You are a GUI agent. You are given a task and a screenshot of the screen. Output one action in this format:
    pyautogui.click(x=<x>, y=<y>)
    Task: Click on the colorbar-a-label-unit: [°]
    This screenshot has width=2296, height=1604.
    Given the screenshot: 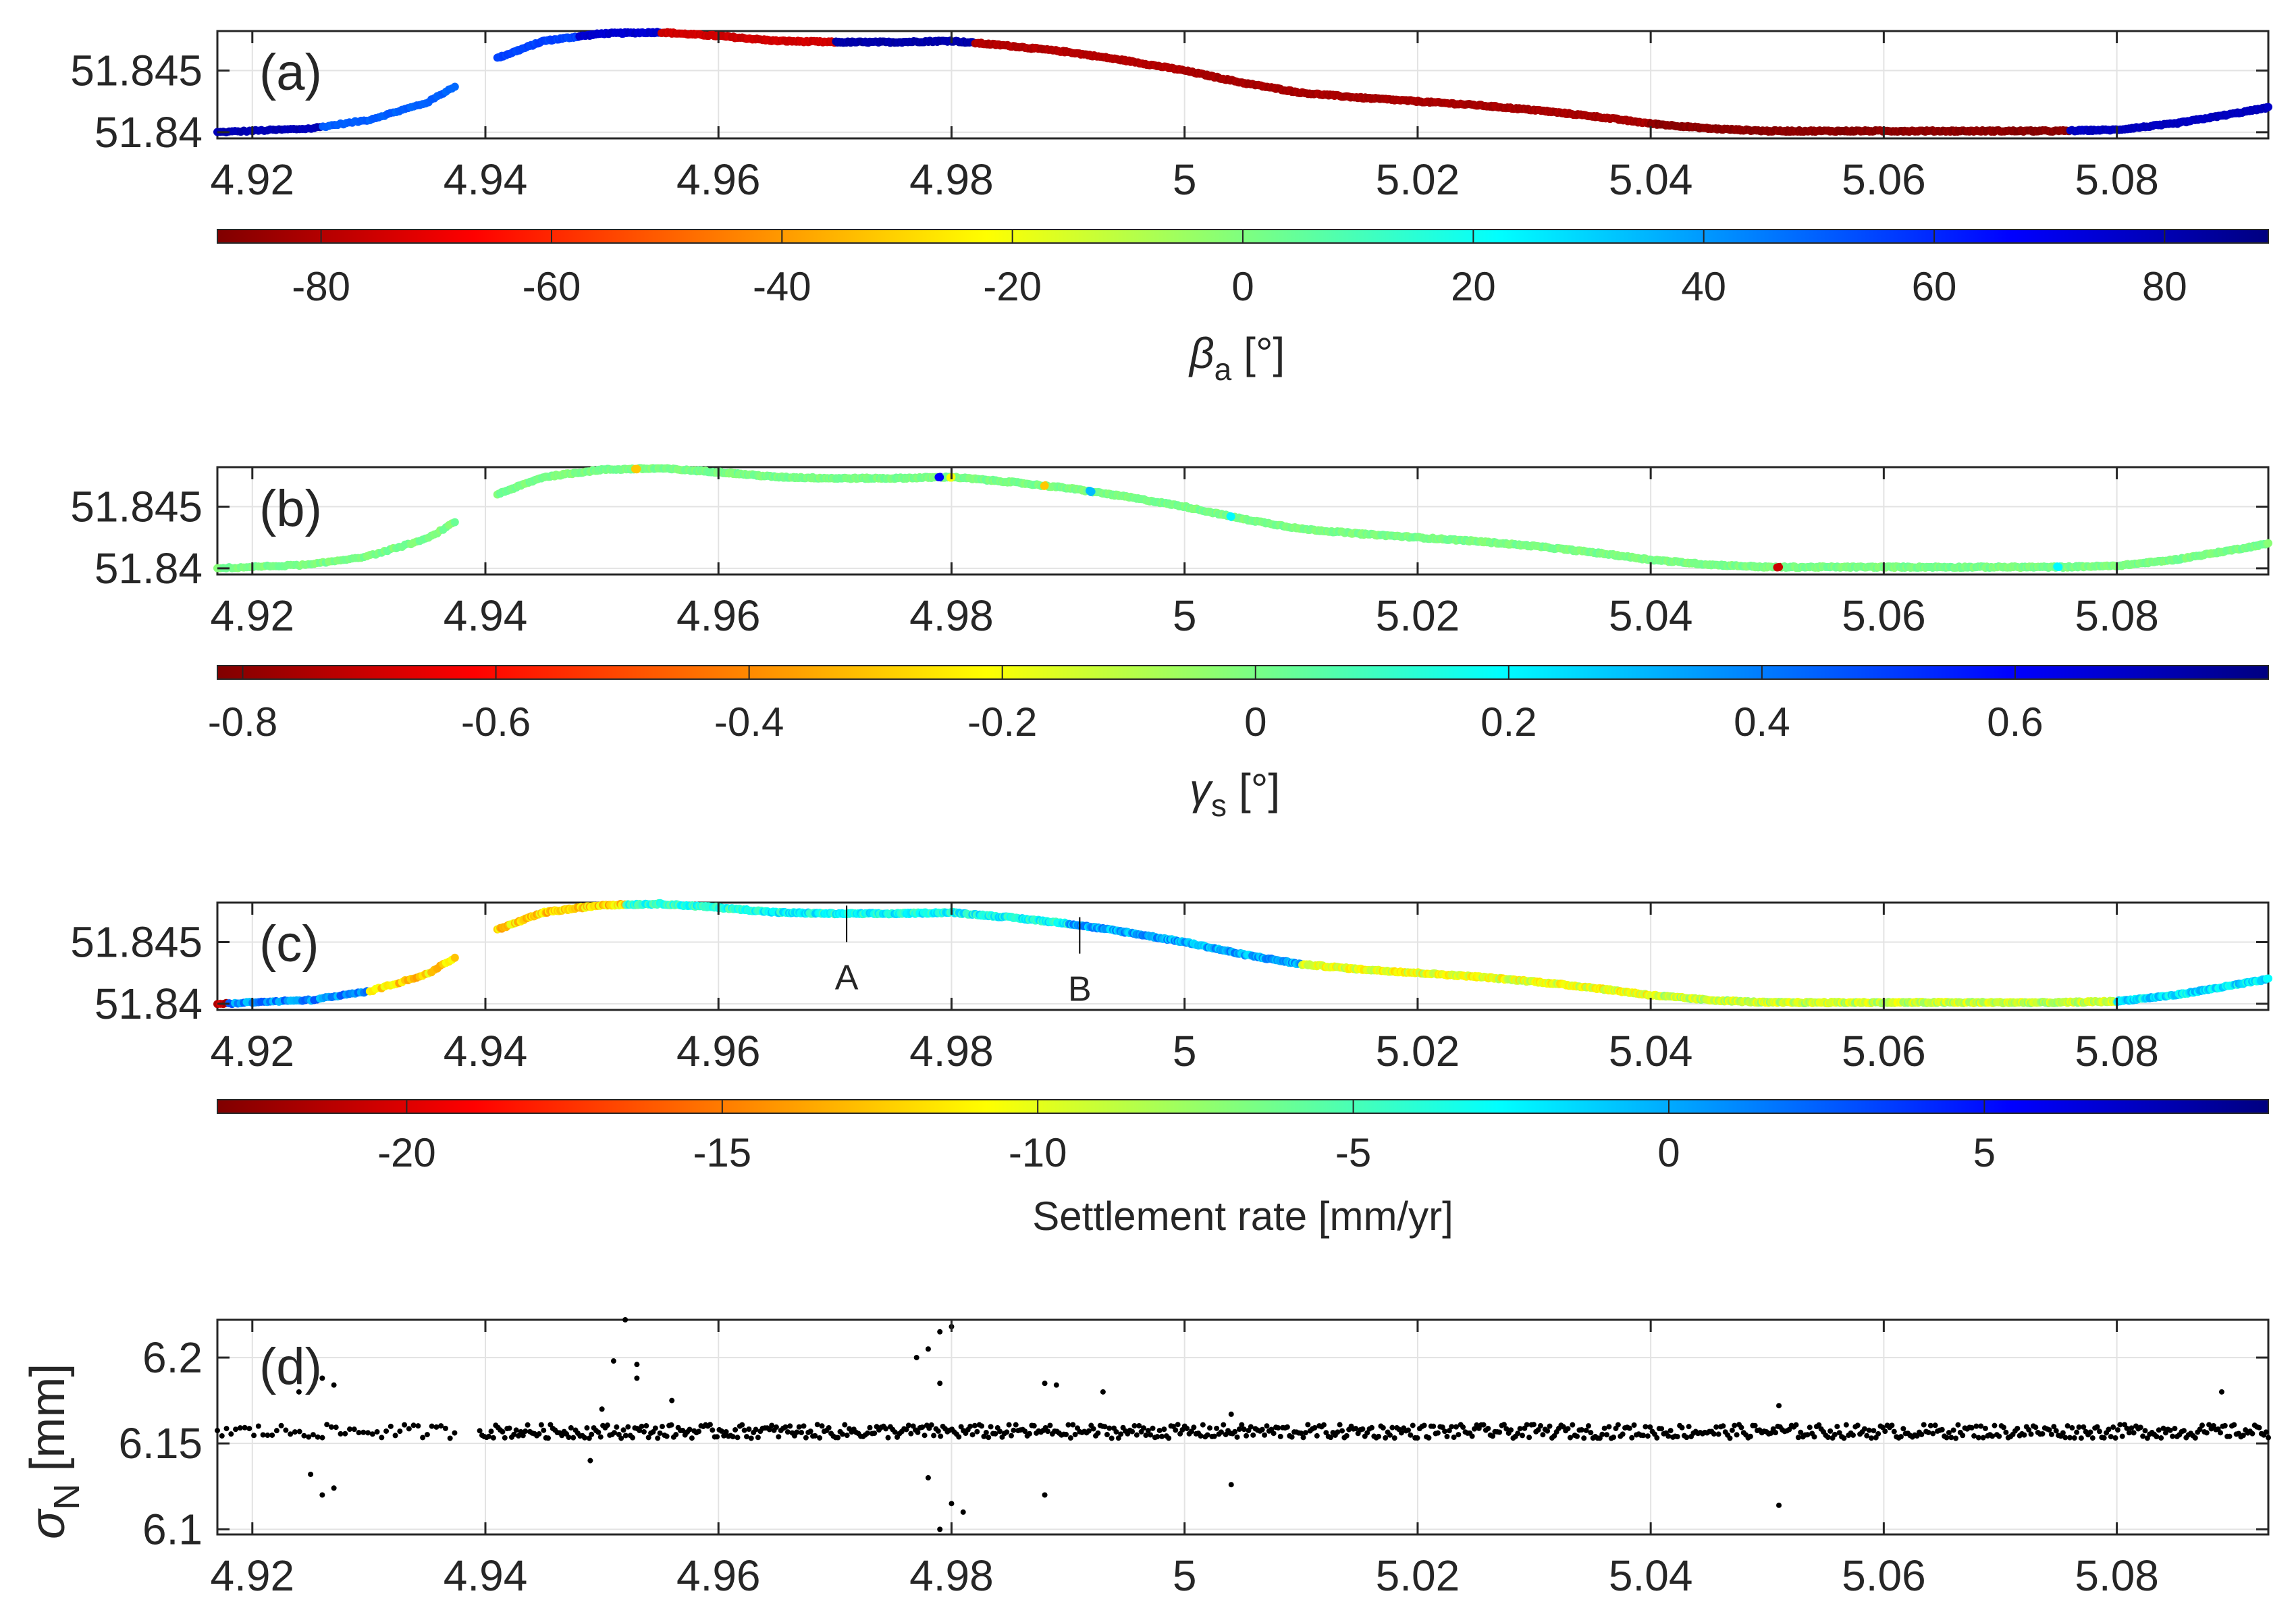 What is the action you would take?
    pyautogui.click(x=1264, y=353)
    